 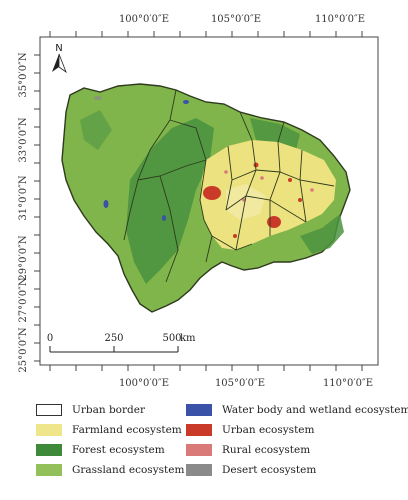 What do you see at coordinates (199, 450) in the screenshot?
I see `rural-swatch-icon` at bounding box center [199, 450].